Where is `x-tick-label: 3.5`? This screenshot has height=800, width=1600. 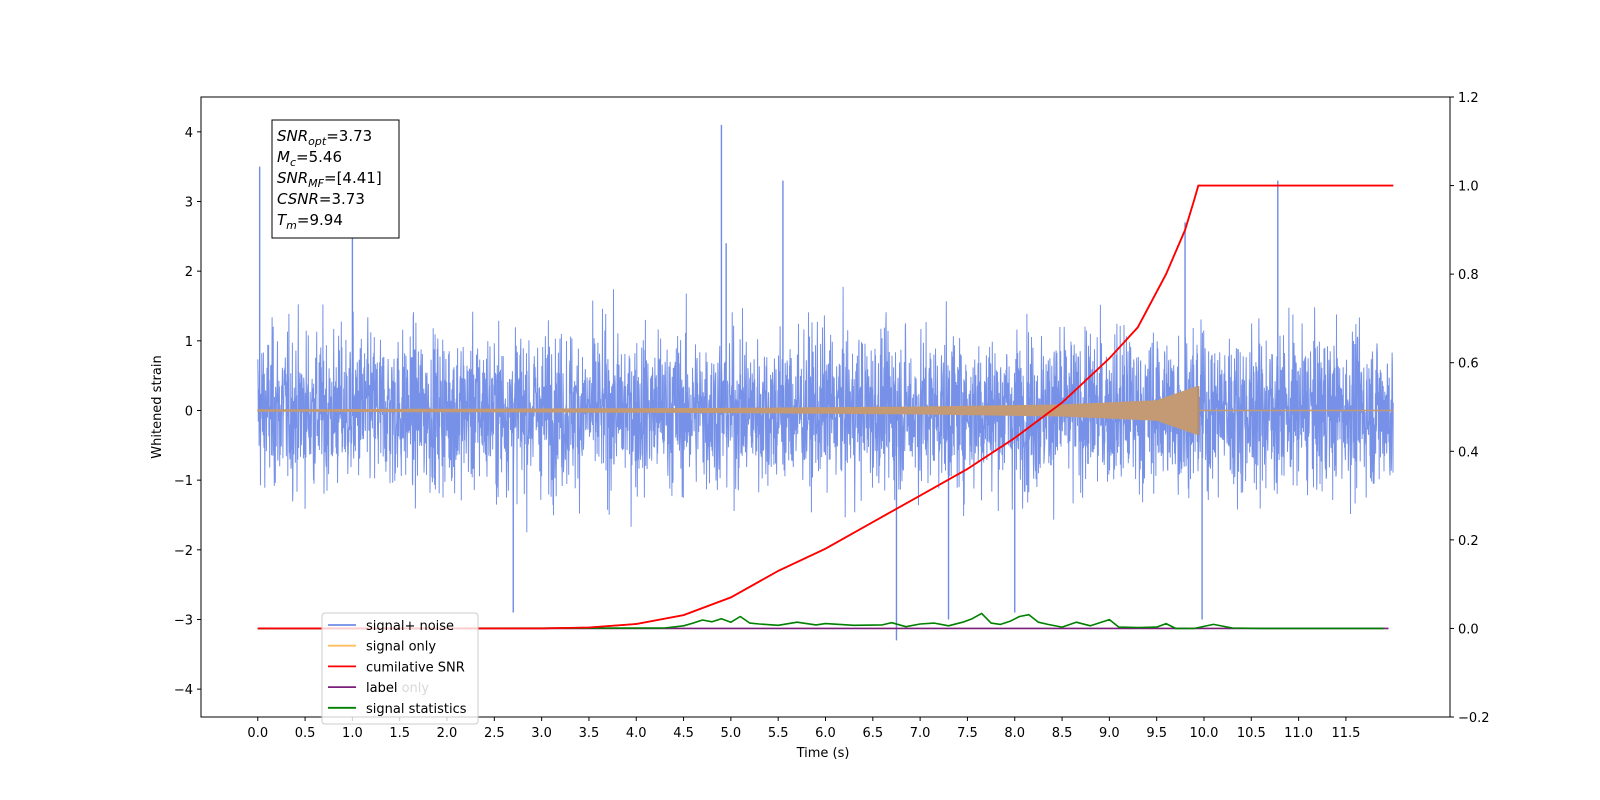 x-tick-label: 3.5 is located at coordinates (589, 733).